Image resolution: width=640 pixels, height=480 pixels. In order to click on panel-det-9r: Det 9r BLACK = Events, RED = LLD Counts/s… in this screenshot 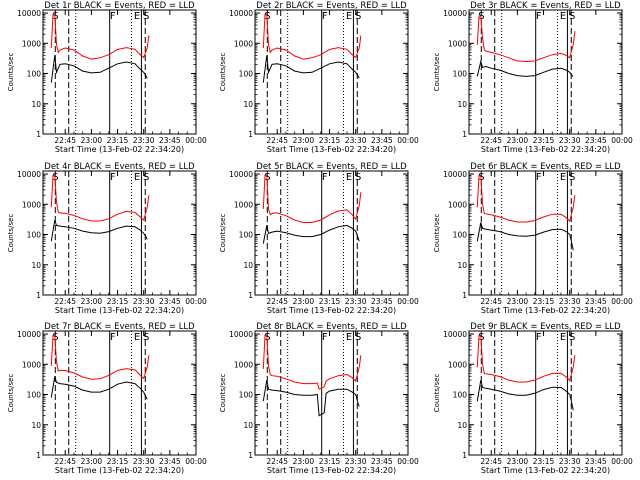, I will do `click(533, 398)`.